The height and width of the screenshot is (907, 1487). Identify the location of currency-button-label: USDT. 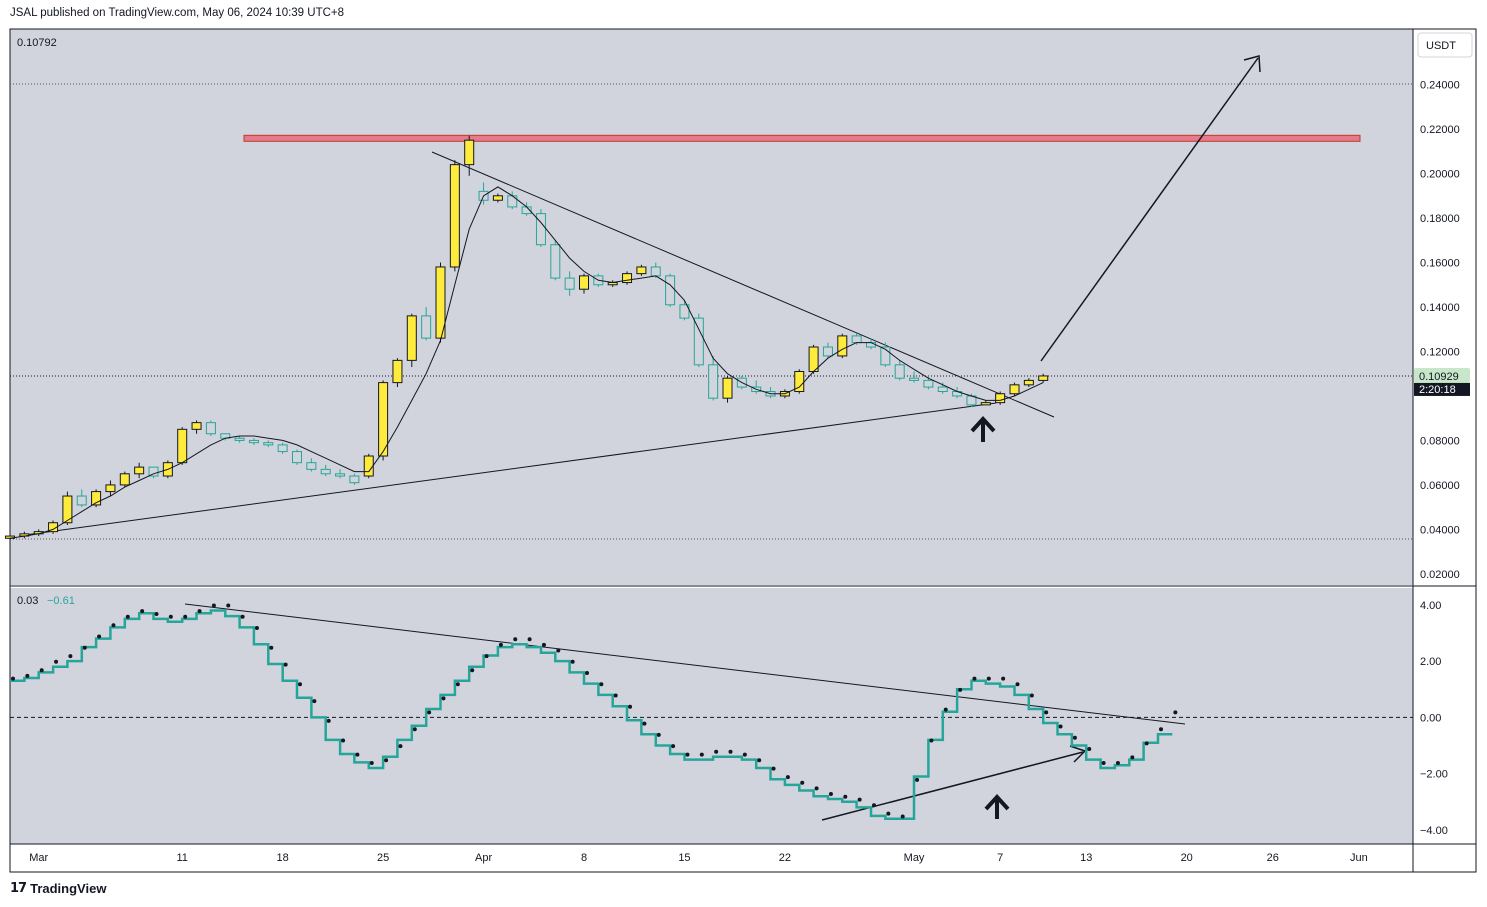
(1441, 46).